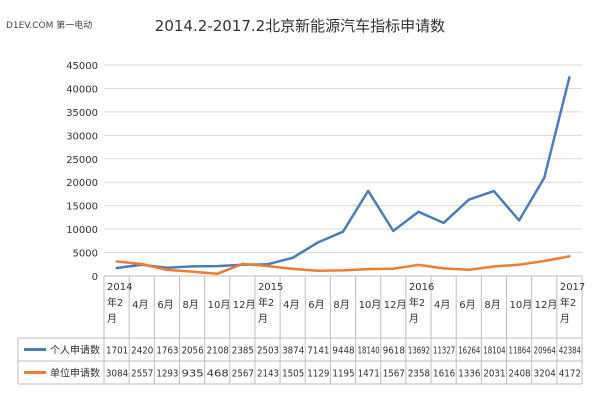 The image size is (600, 404). What do you see at coordinates (75, 350) in the screenshot?
I see `series-name: 个人申请数` at bounding box center [75, 350].